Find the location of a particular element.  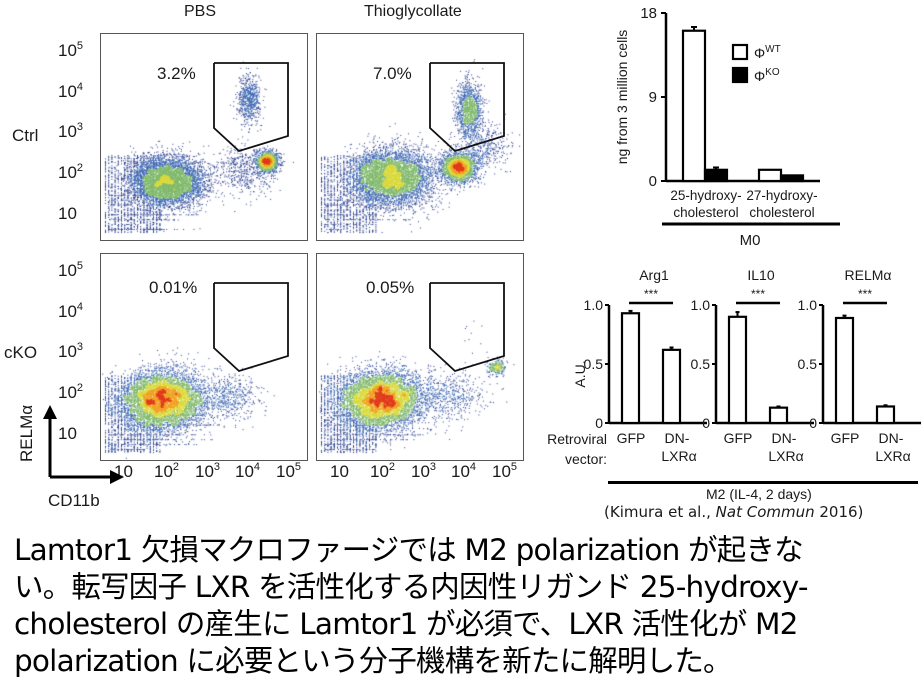

column-title-pbs: PBS is located at coordinates (200, 11).